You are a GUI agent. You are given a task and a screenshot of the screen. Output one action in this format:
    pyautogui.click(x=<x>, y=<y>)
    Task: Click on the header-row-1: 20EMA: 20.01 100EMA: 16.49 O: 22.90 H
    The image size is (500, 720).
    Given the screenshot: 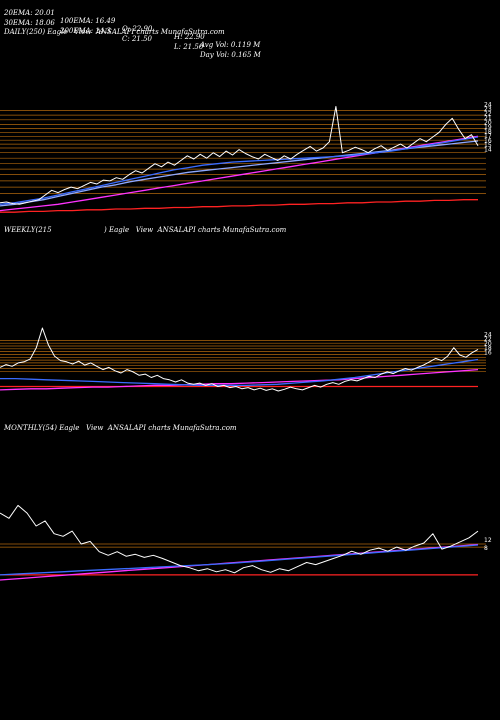 What is the action you would take?
    pyautogui.click(x=132, y=25)
    